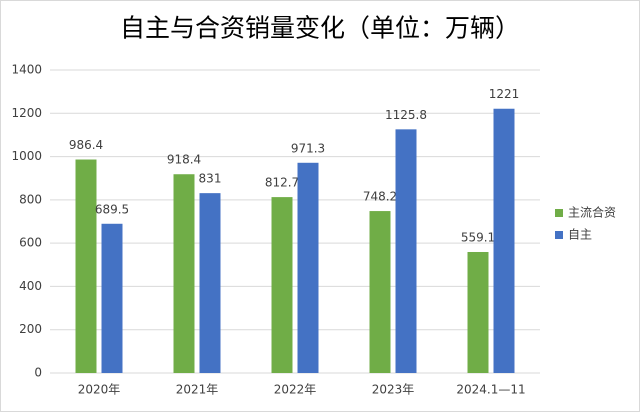  I want to click on x-tick-label: 2020年, so click(99, 390).